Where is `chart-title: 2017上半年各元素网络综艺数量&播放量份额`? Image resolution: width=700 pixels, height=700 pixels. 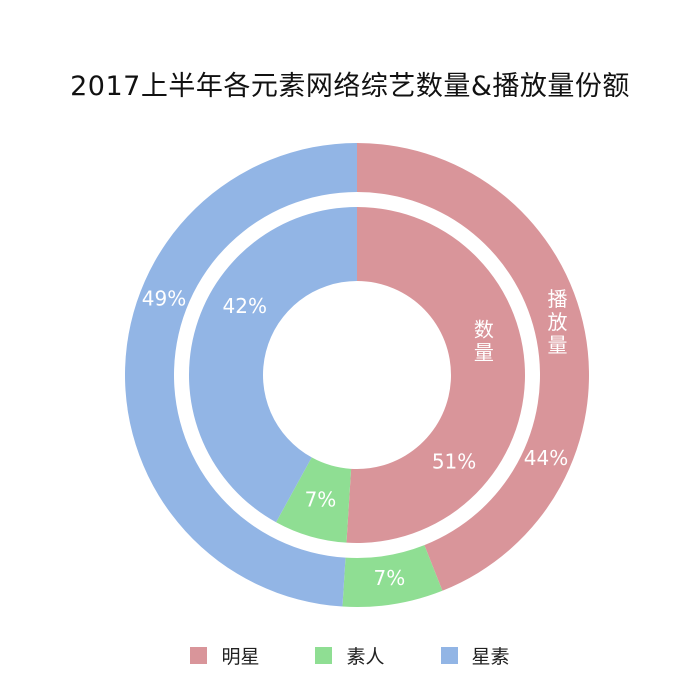 chart-title: 2017上半年各元素网络综艺数量&播放量份额 is located at coordinates (350, 86).